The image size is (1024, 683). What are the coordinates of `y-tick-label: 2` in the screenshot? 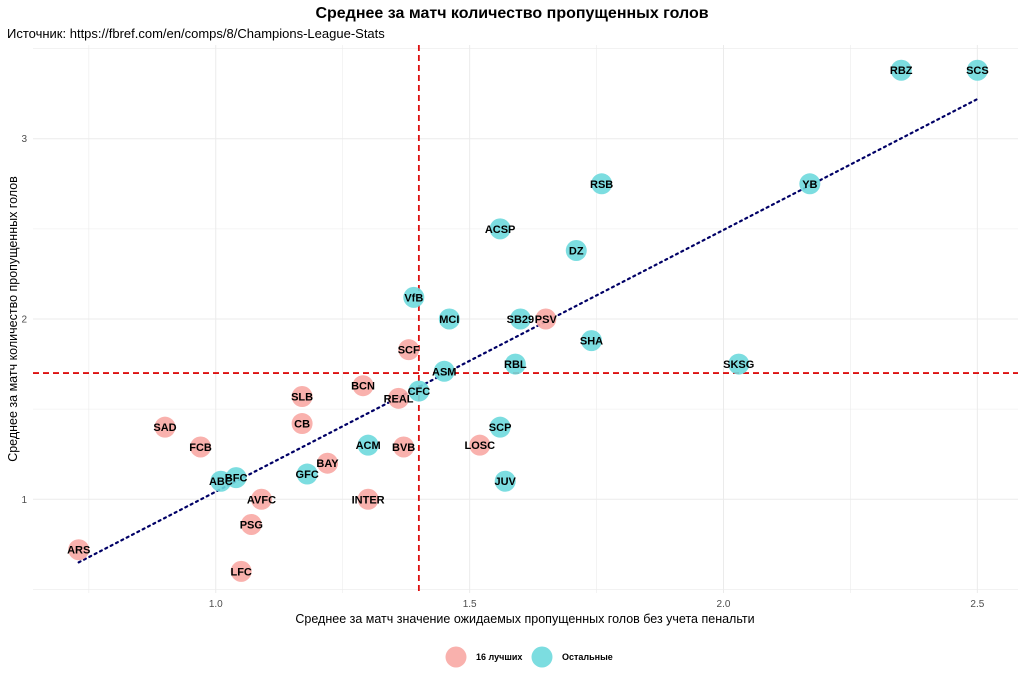 It's located at (24, 320).